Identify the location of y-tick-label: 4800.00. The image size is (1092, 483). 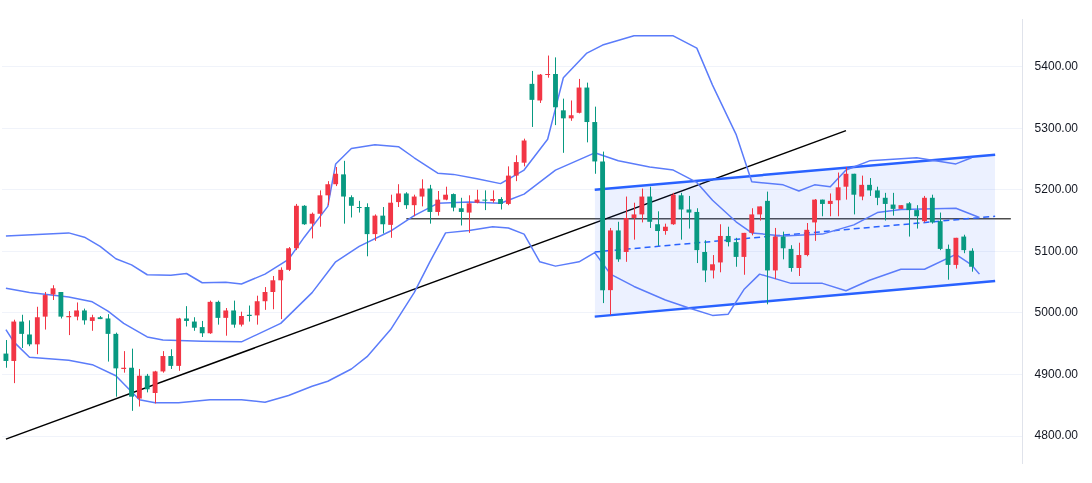
(1056, 435).